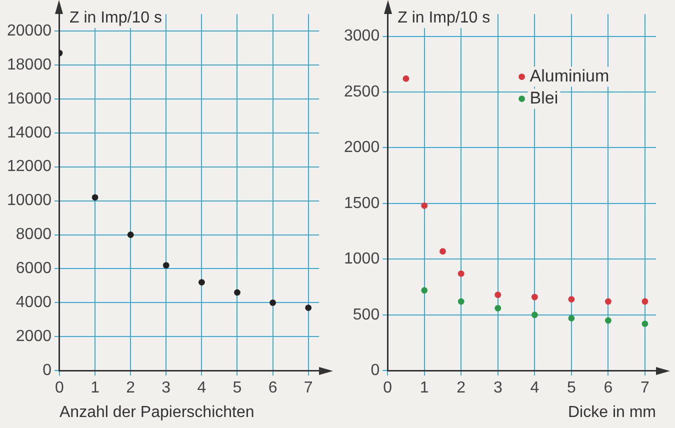 Image resolution: width=675 pixels, height=428 pixels. Describe the element at coordinates (362, 91) in the screenshot. I see `y-tick-label: 2500` at that location.